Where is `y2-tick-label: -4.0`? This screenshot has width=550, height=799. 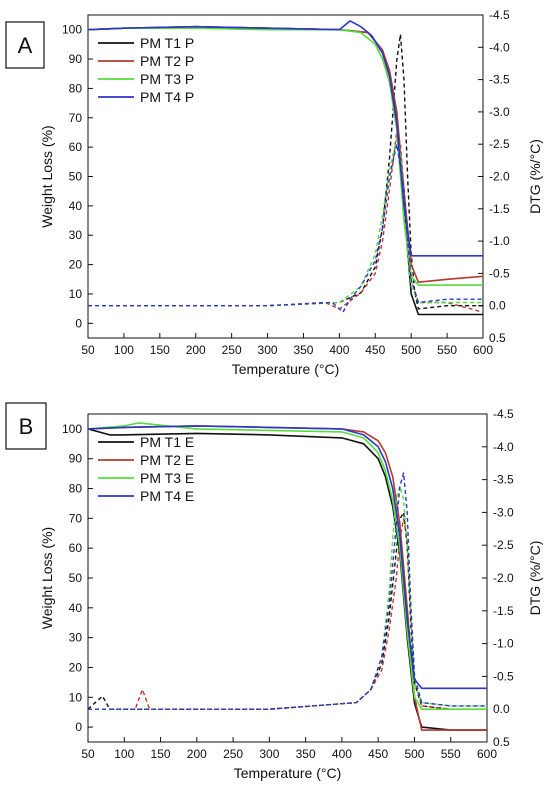 y2-tick-label: -4.0 is located at coordinates (499, 47).